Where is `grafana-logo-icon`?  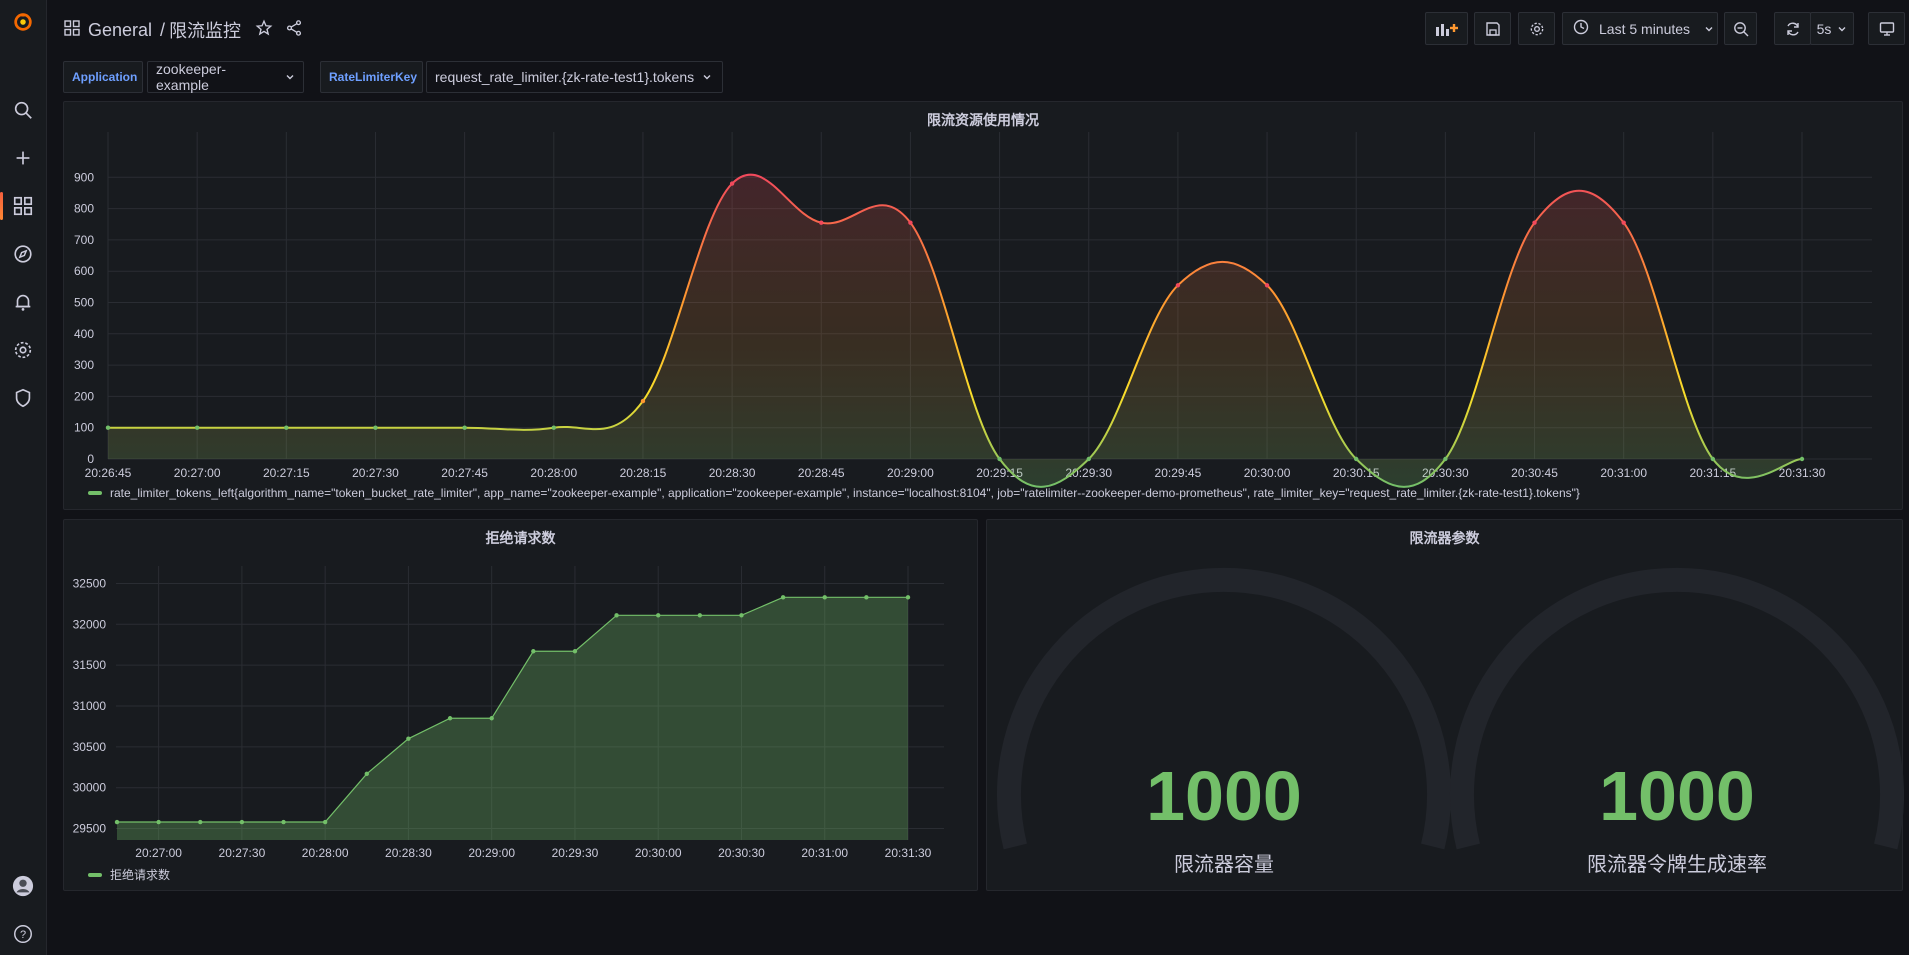 grafana-logo-icon is located at coordinates (23, 22).